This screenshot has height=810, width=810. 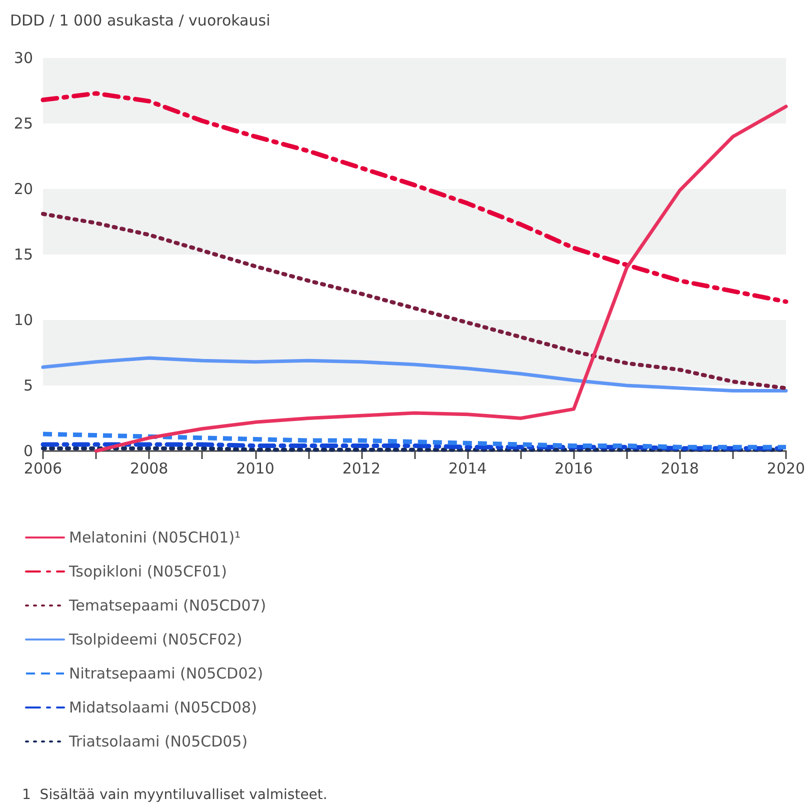 What do you see at coordinates (679, 469) in the screenshot?
I see `x-tick-label: 2018` at bounding box center [679, 469].